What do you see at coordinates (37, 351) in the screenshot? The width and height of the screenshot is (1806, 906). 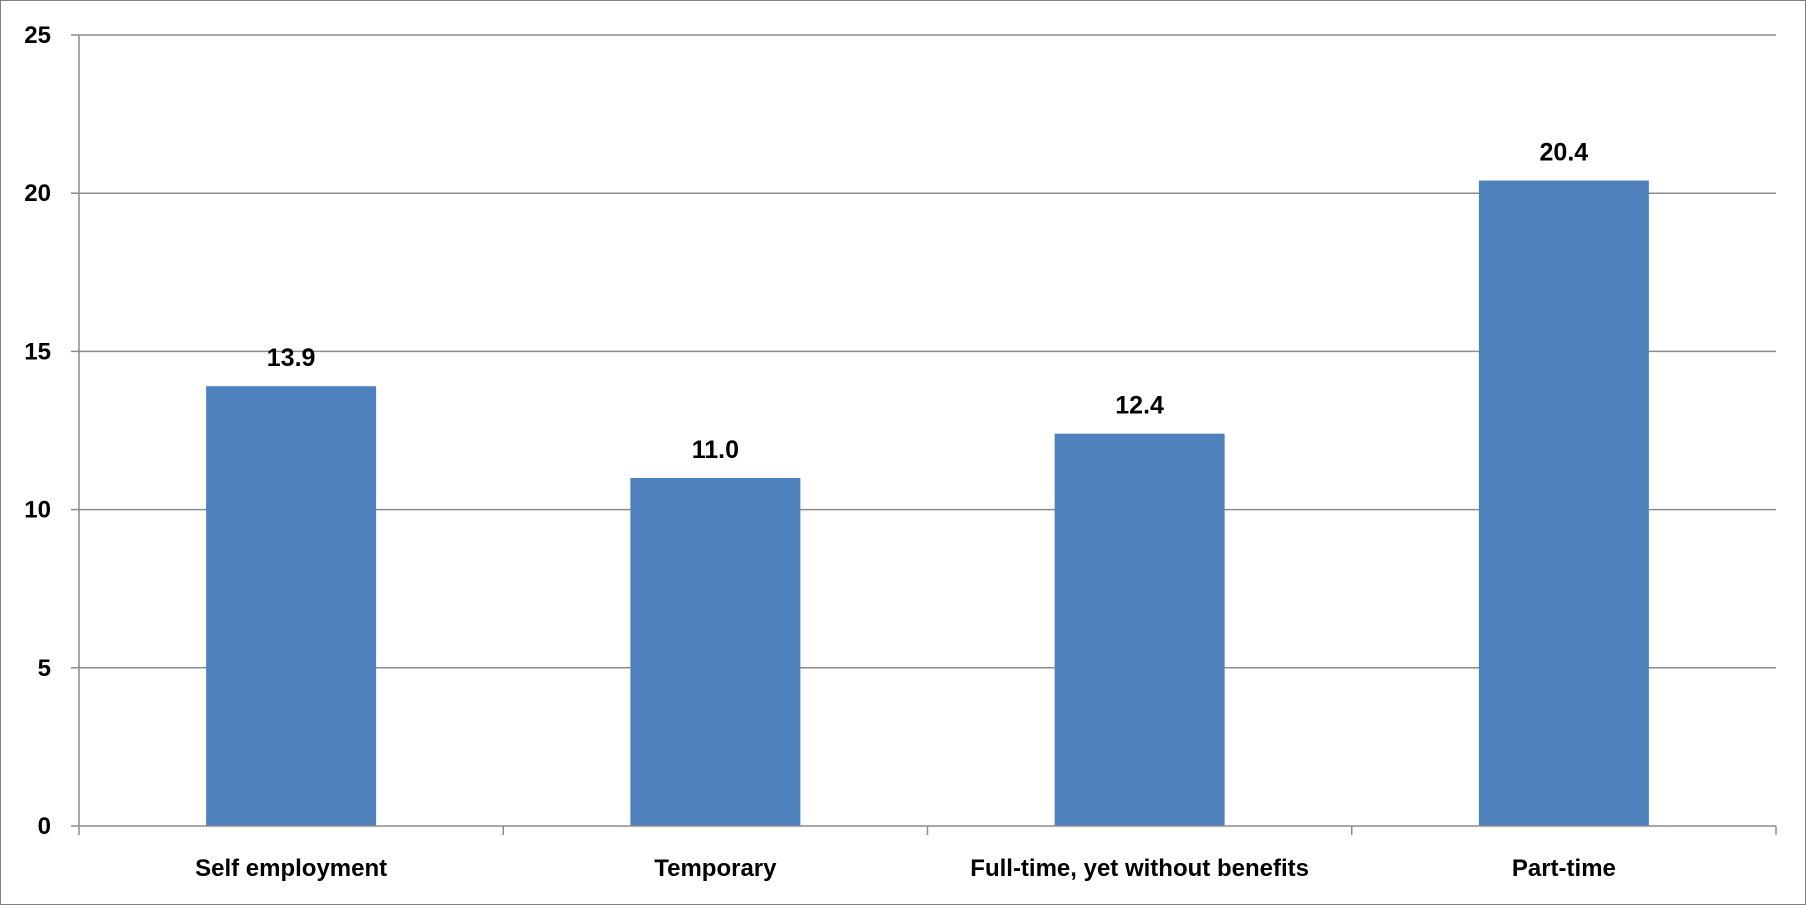 I see `y-tick-label: 15` at bounding box center [37, 351].